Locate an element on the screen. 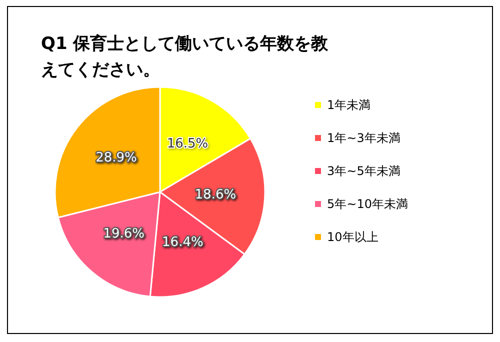  legend-label: 5年~10年未満 is located at coordinates (367, 204).